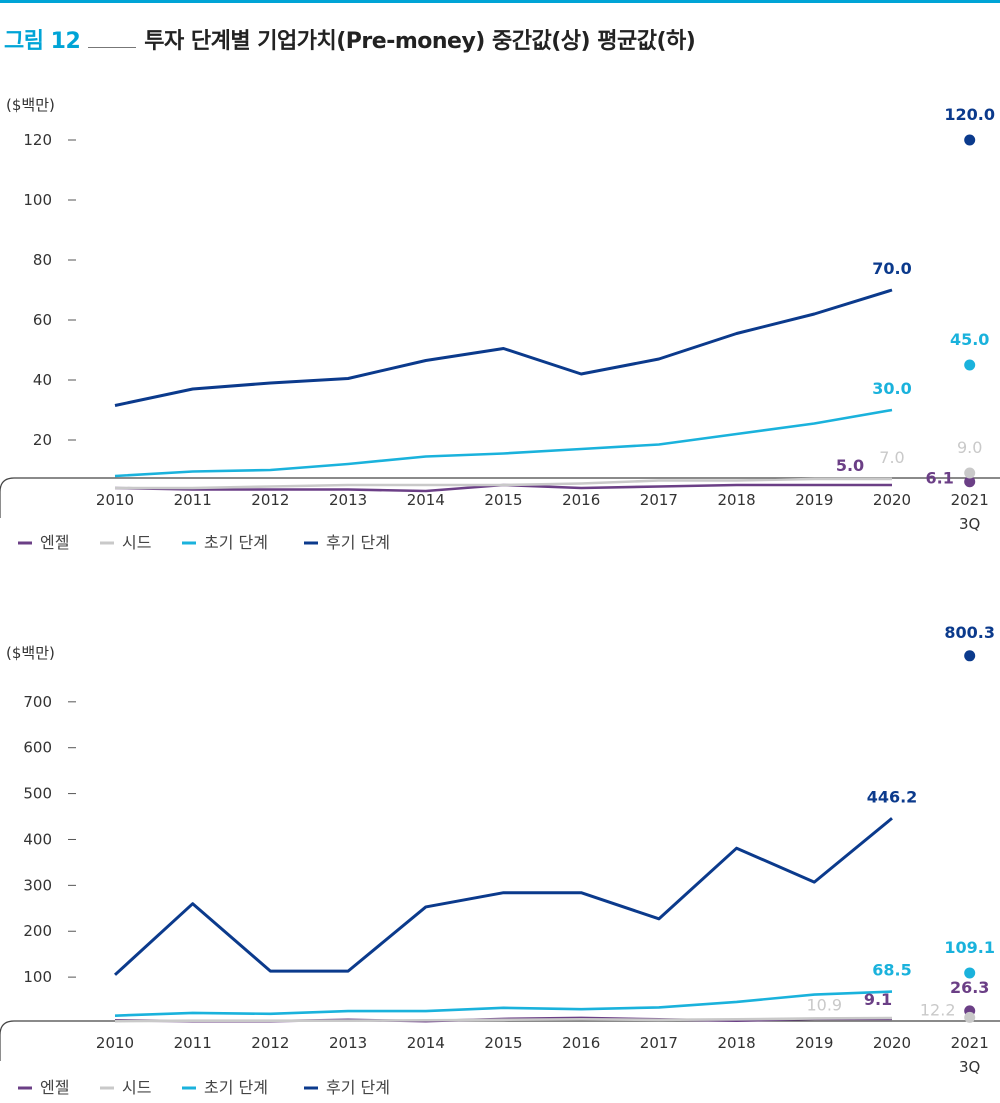  Describe the element at coordinates (37, 839) in the screenshot. I see `y-tick-label: 400` at that location.